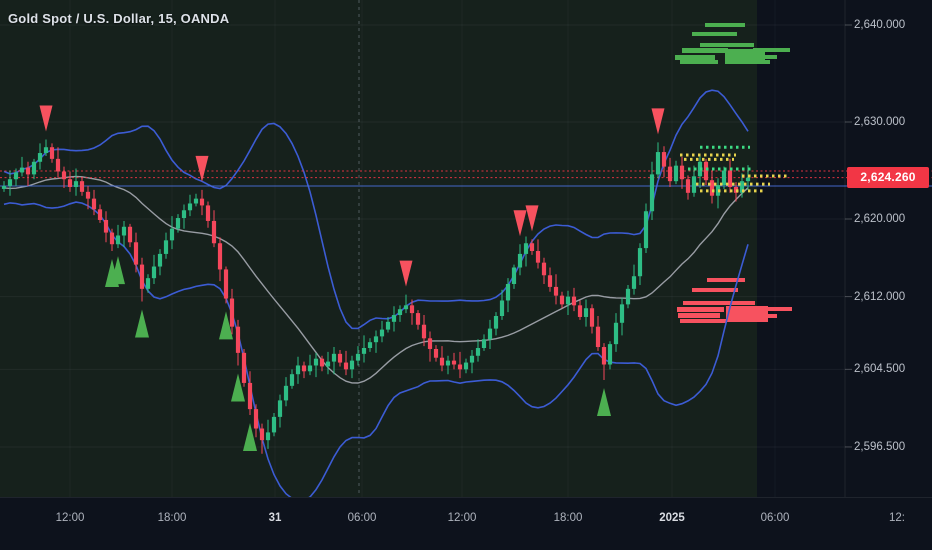 The image size is (932, 550). I want to click on symbol-title: Gold Spot / U.S. Dollar, 15, OANDA, so click(119, 18).